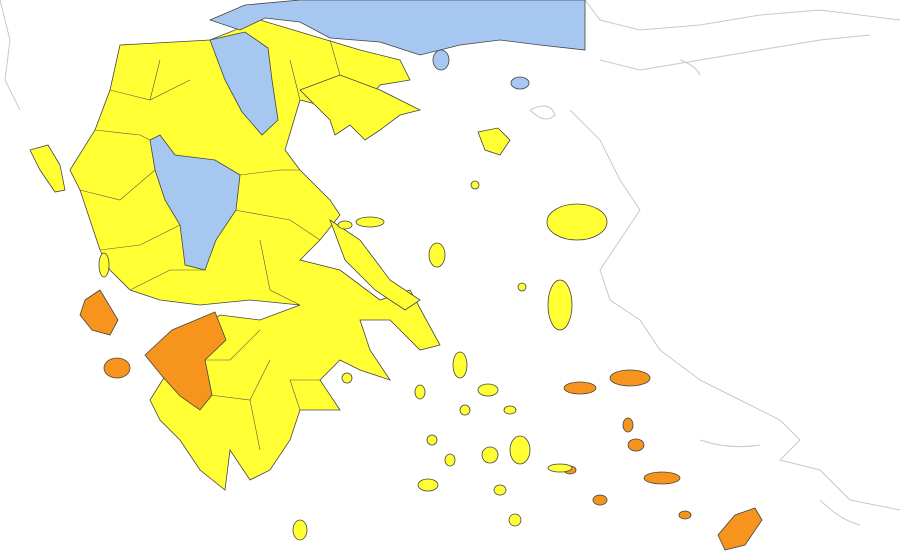 This screenshot has width=900, height=554. What do you see at coordinates (580, 388) in the screenshot?
I see `samos` at bounding box center [580, 388].